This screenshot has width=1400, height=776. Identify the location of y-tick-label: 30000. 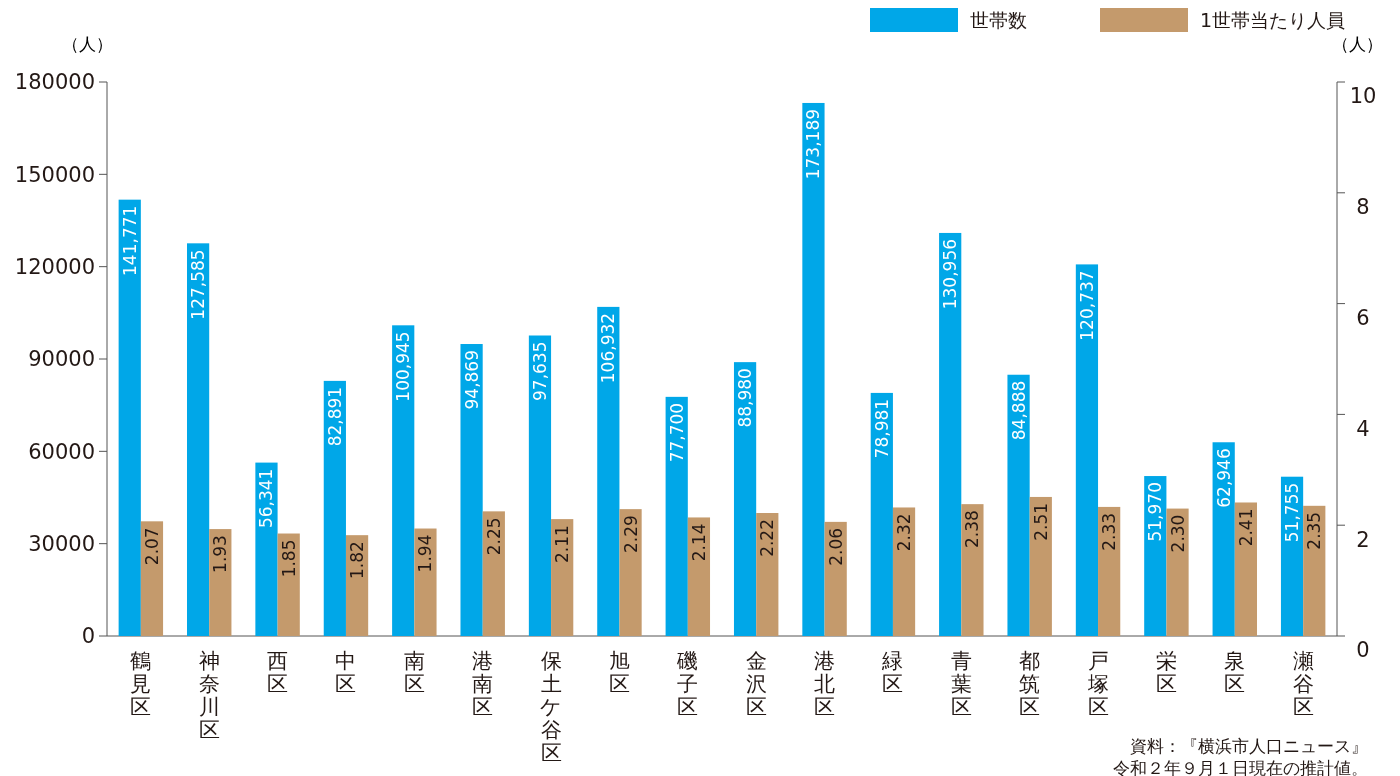
(61, 544).